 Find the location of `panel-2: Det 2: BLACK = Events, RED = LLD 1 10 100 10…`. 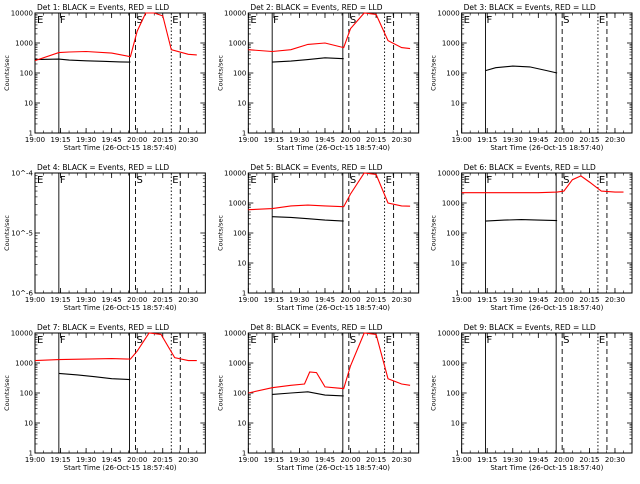

panel-2: Det 2: BLACK = Events, RED = LLD 1 10 100 10… is located at coordinates (318, 77).